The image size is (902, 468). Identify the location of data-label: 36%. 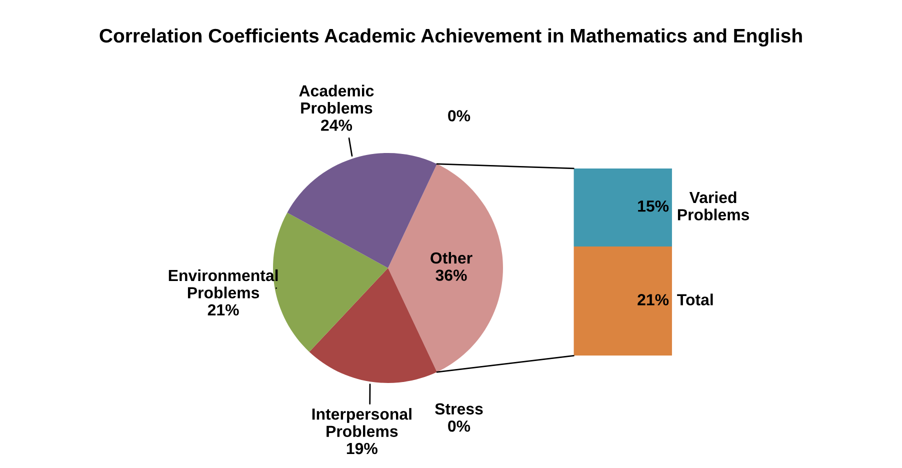
(451, 275).